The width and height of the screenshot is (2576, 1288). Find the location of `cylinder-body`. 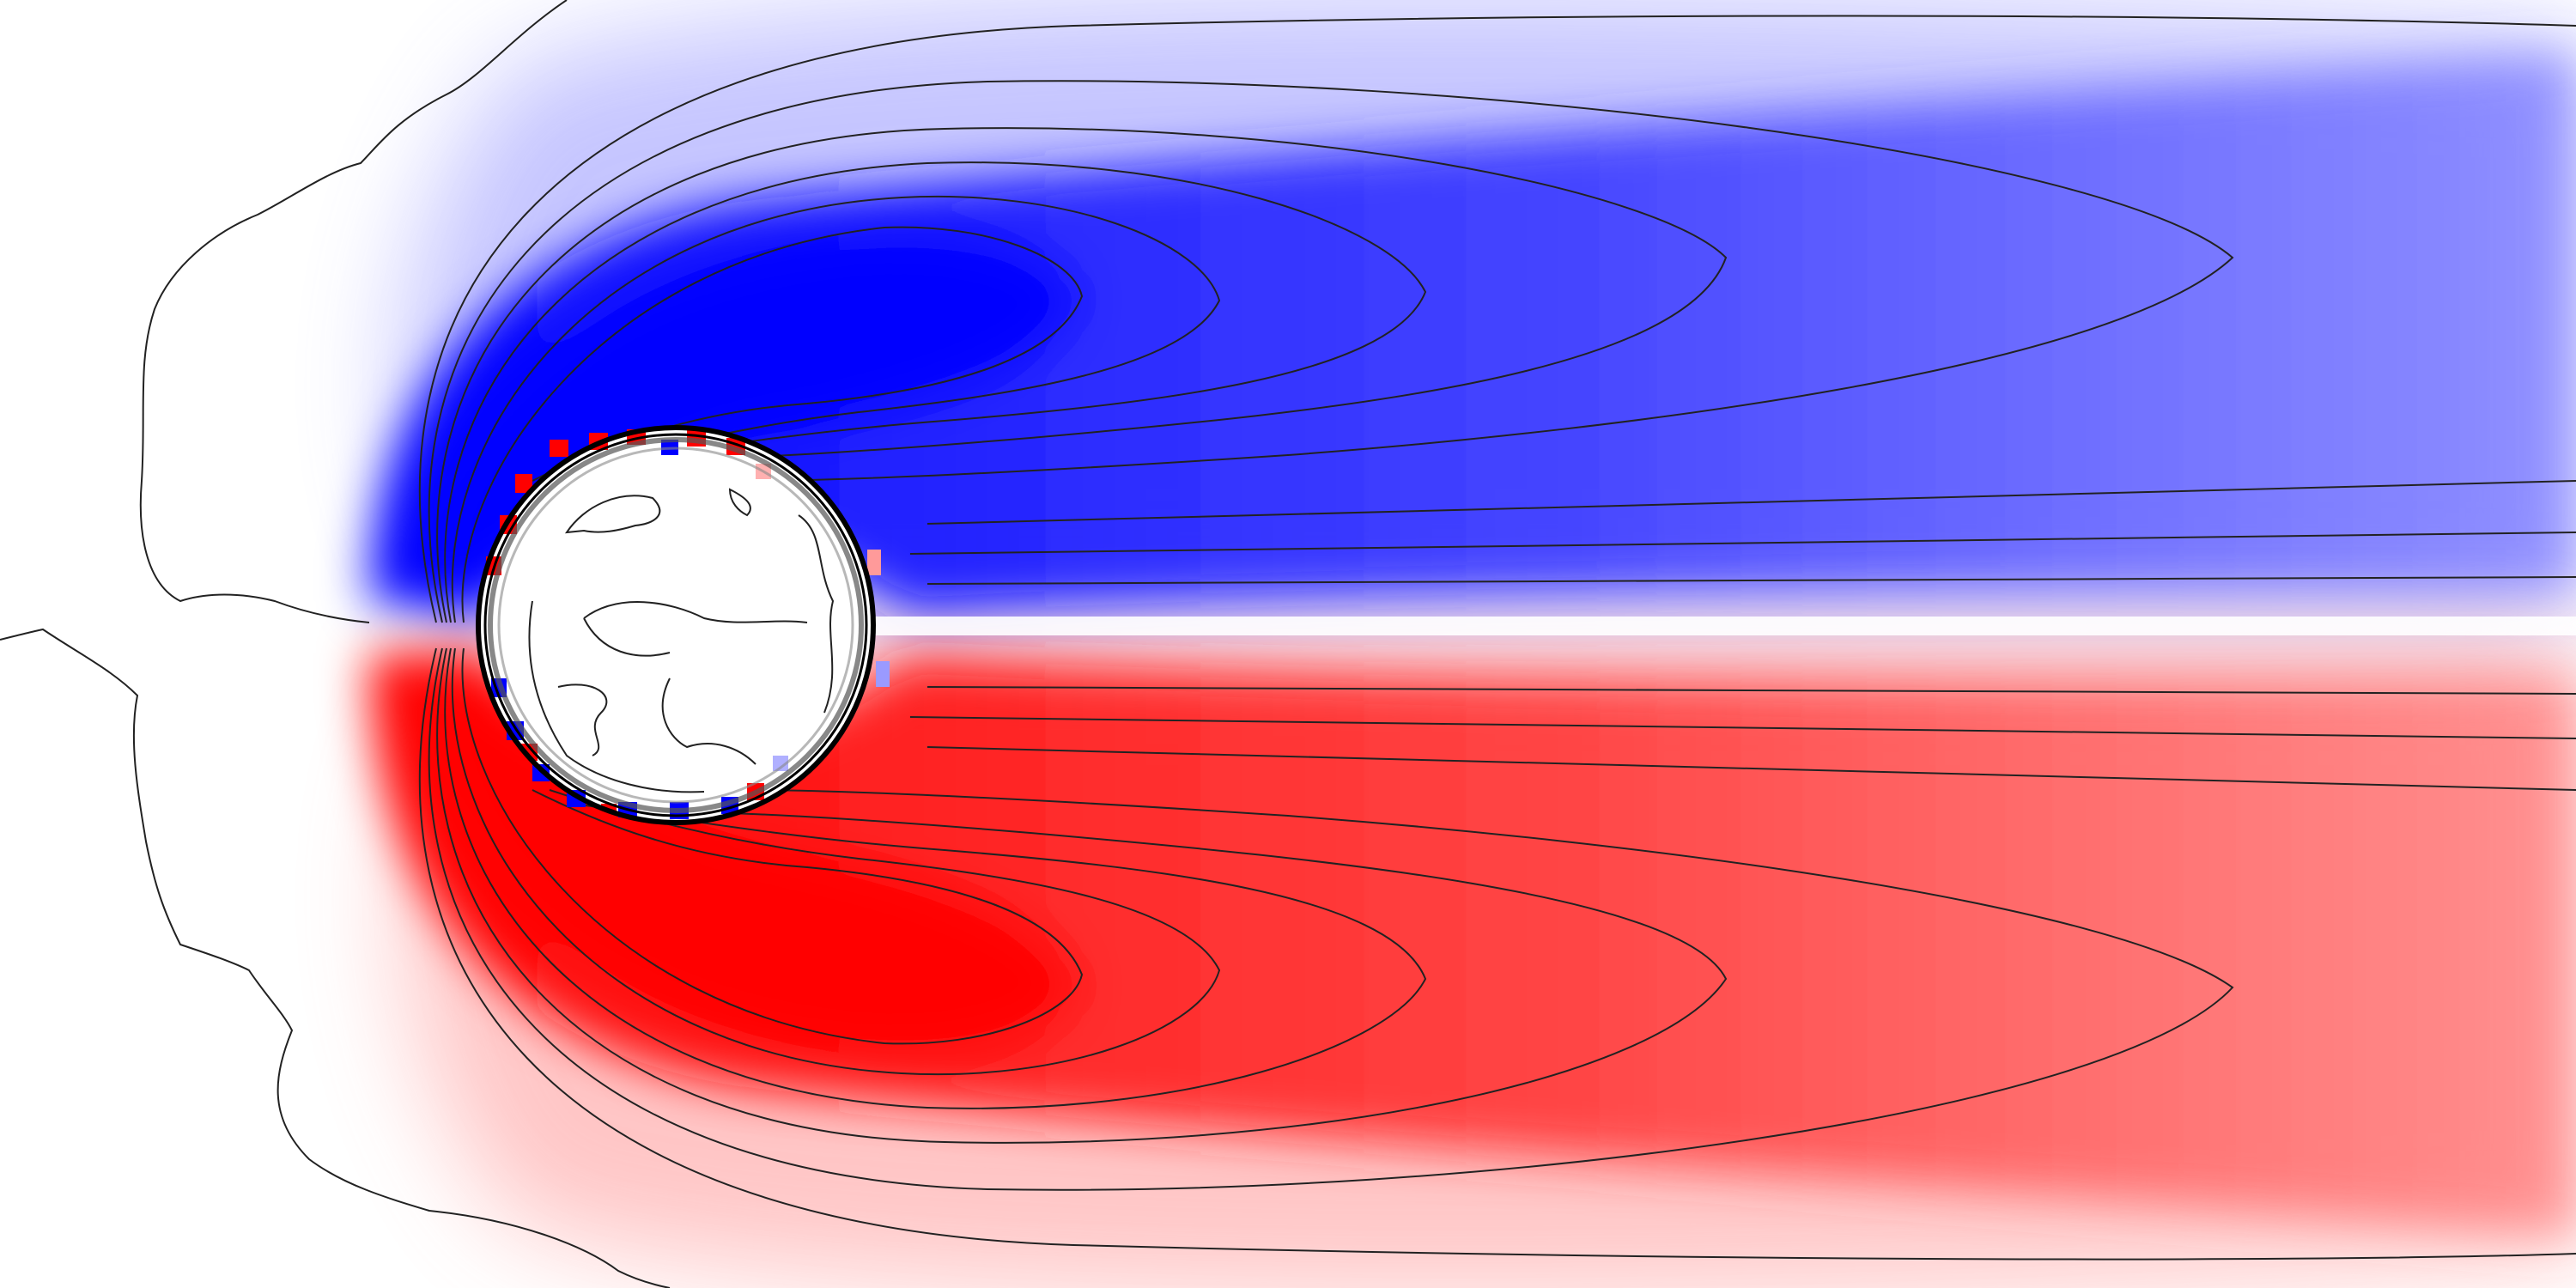

cylinder-body is located at coordinates (683, 625).